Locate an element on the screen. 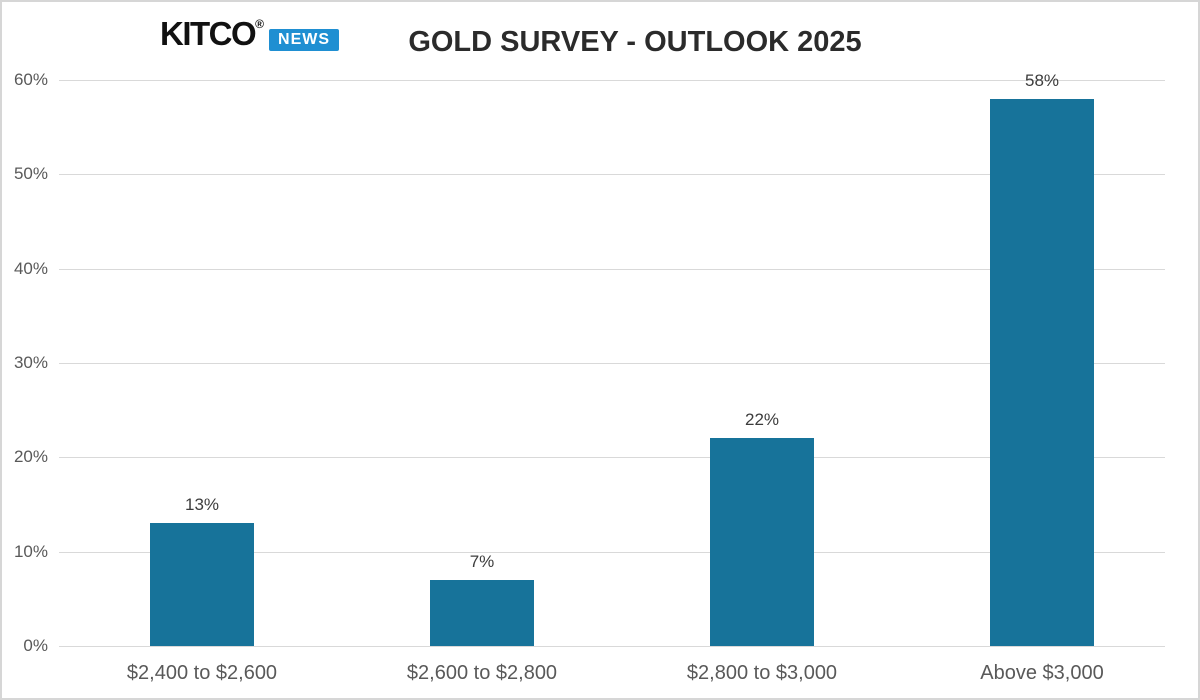 Image resolution: width=1200 pixels, height=700 pixels. bar-value-label: 22% is located at coordinates (762, 420).